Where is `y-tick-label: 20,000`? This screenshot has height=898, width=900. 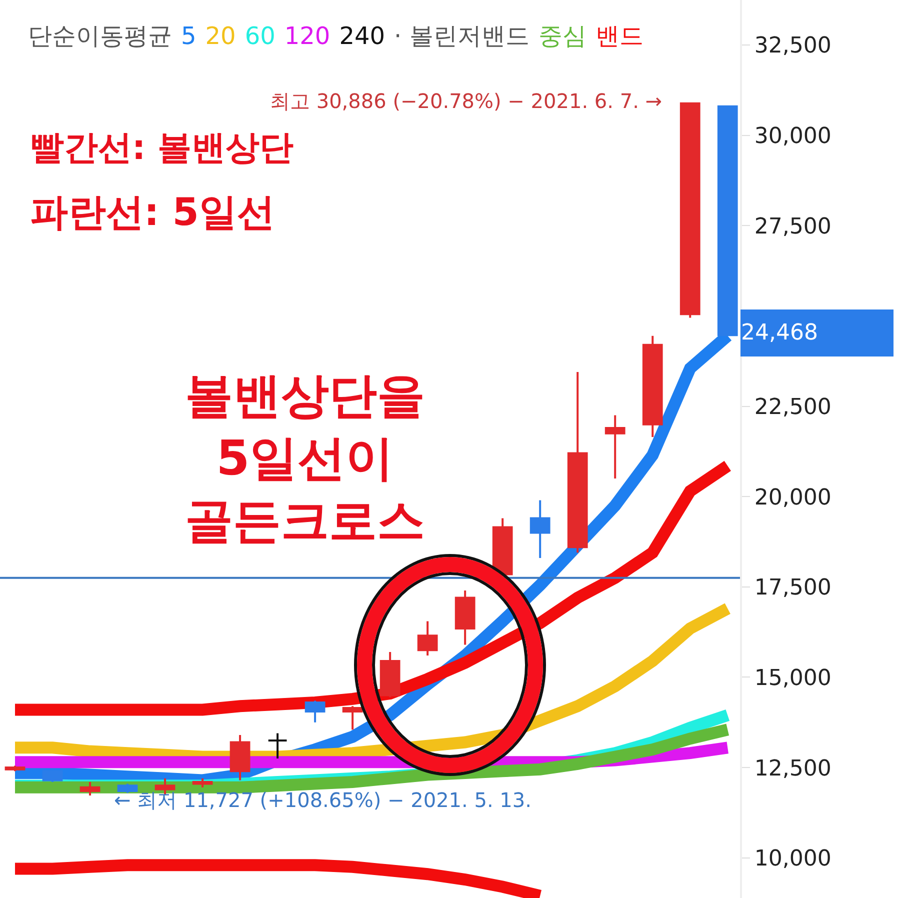
y-tick-label: 20,000 is located at coordinates (793, 497).